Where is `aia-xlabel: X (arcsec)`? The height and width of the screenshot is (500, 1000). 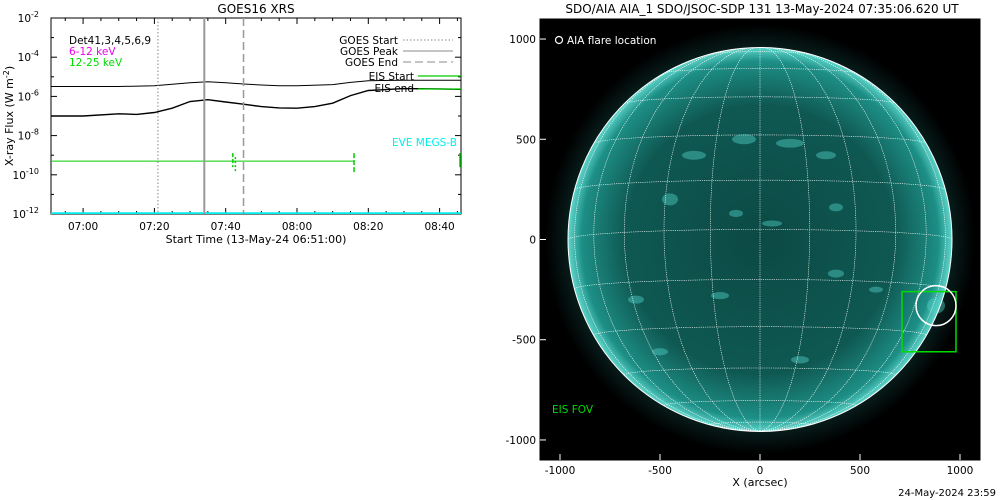 aia-xlabel: X (arcsec) is located at coordinates (759, 482).